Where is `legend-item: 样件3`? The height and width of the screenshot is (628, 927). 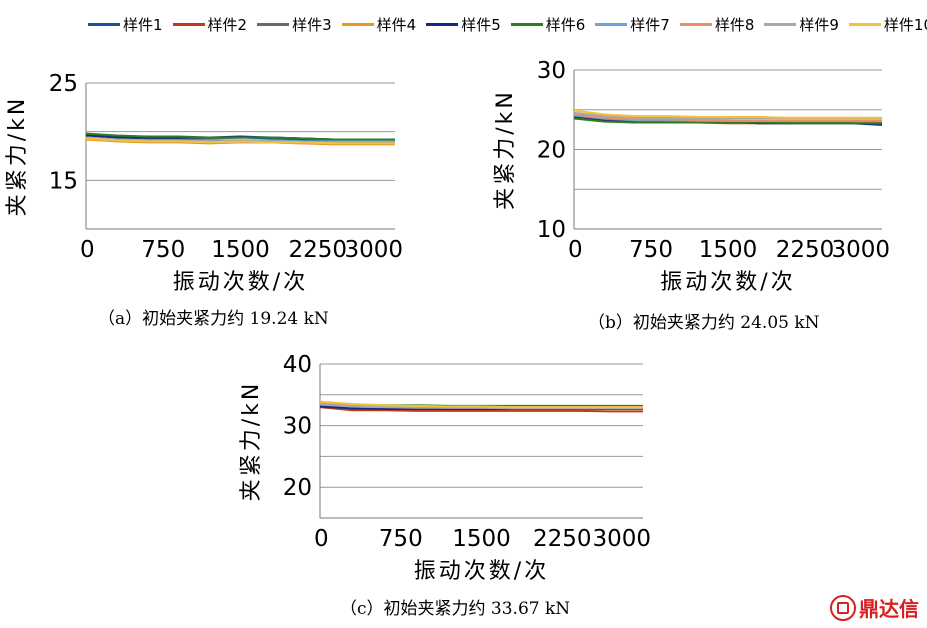 legend-item: 样件3 is located at coordinates (294, 24).